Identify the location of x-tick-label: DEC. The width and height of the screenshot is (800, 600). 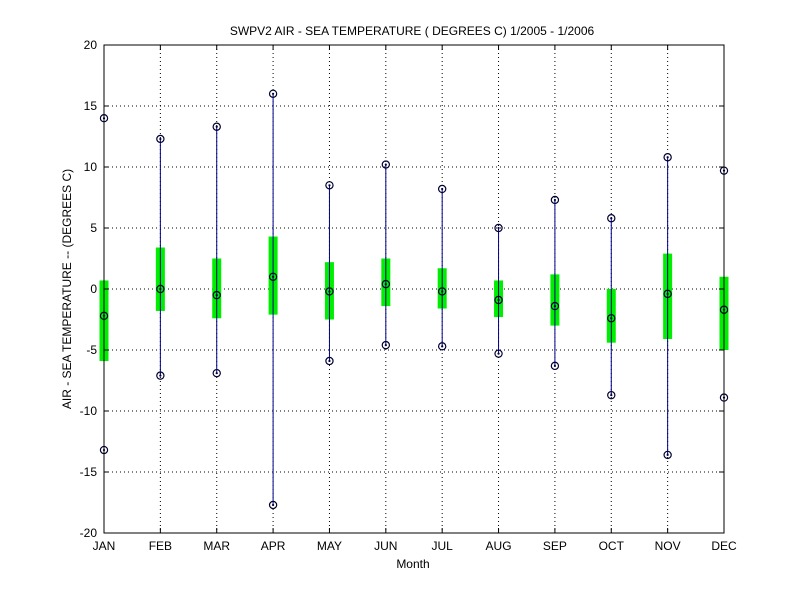
(724, 546).